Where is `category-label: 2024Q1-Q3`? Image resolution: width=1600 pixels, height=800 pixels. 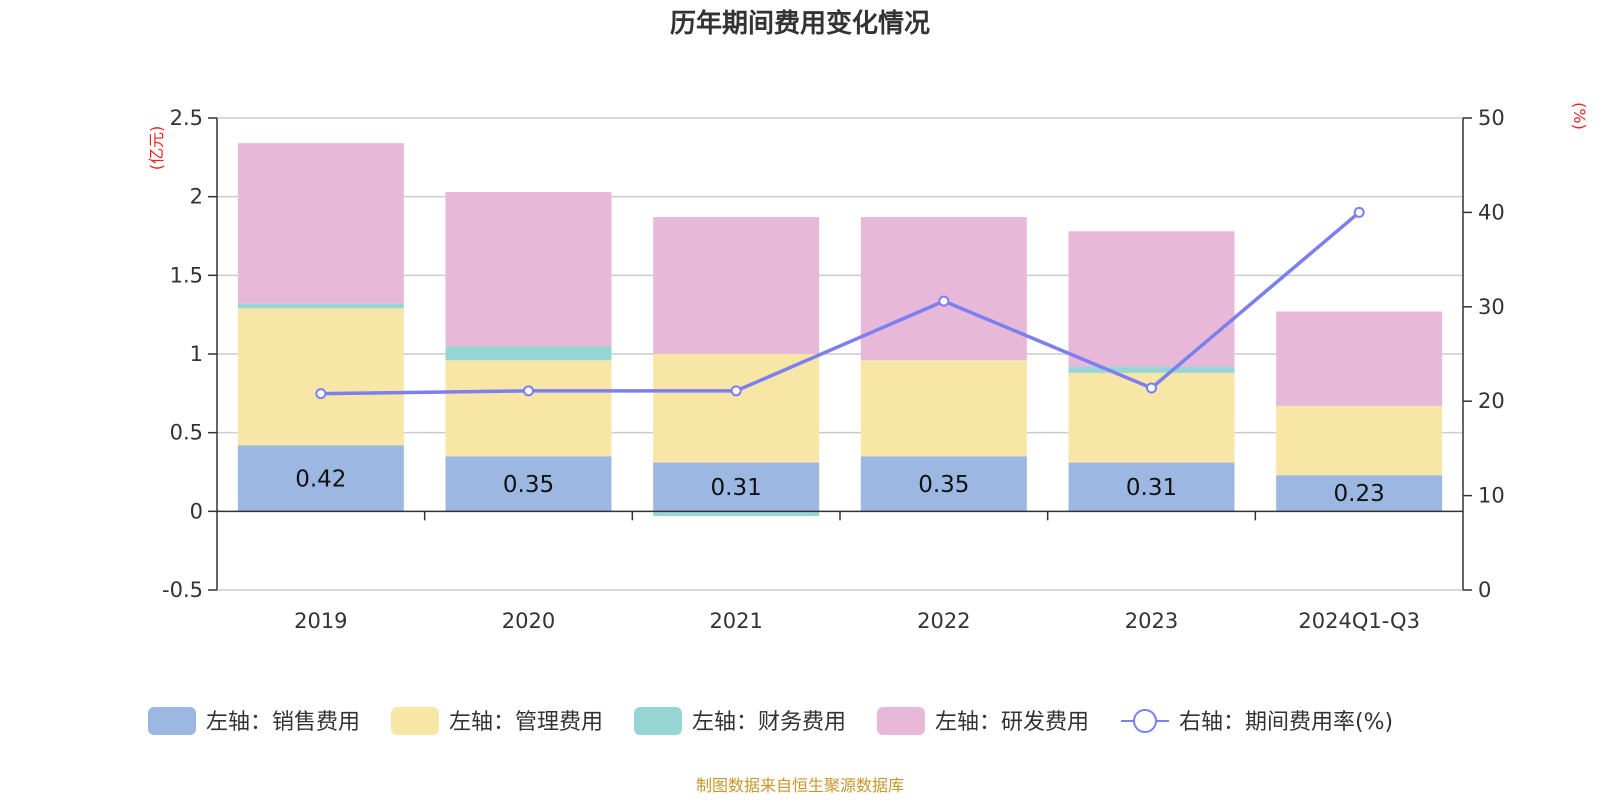
category-label: 2024Q1-Q3 is located at coordinates (1359, 621).